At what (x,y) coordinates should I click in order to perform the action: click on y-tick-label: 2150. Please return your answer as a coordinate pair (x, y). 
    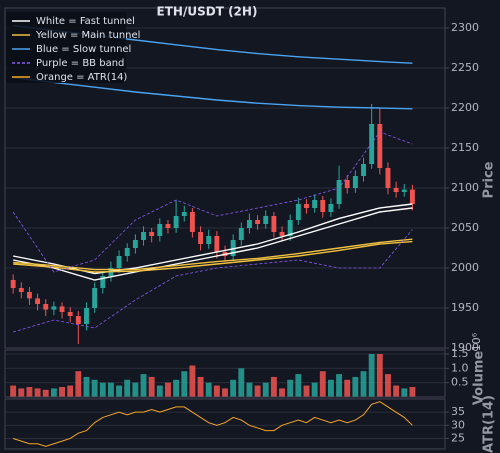
    Looking at the image, I should click on (465, 147).